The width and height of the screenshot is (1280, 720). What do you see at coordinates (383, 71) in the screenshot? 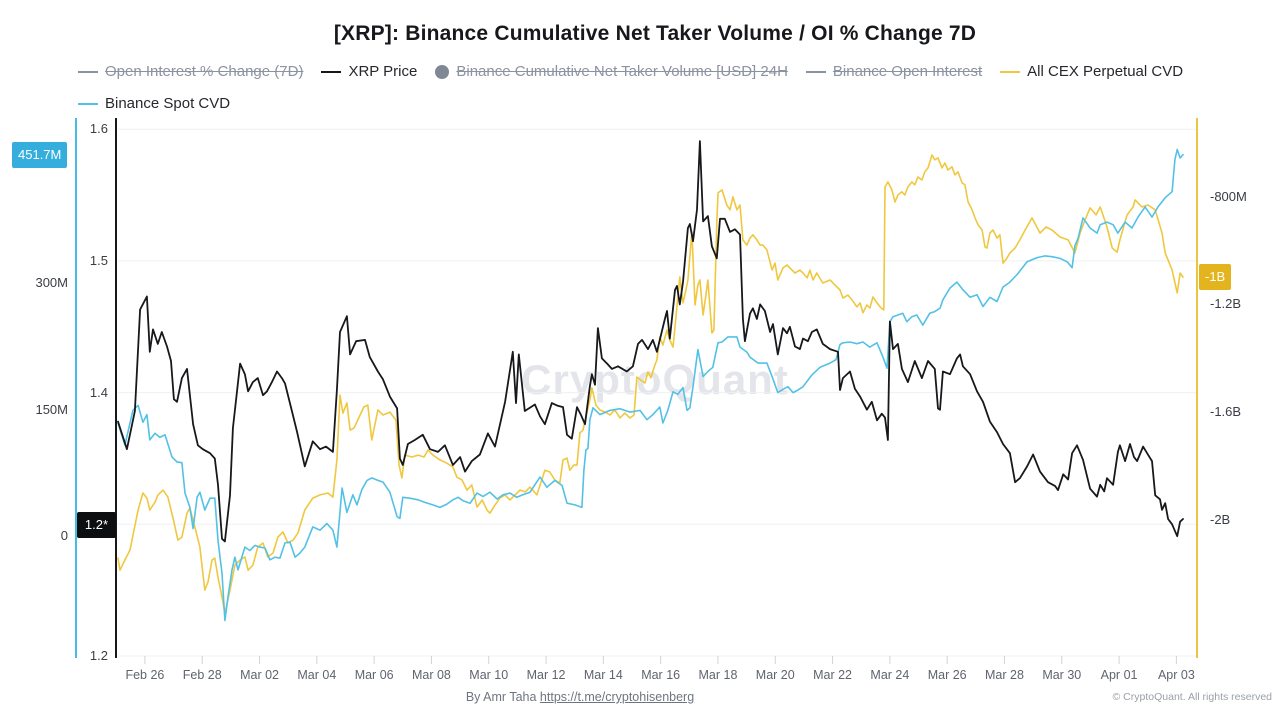
I see `legend-label: XRP Price` at bounding box center [383, 71].